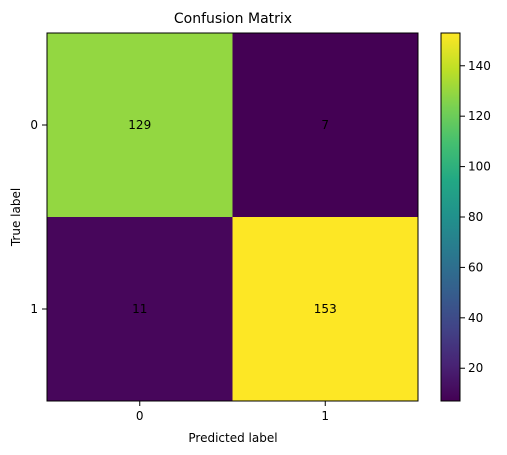  What do you see at coordinates (34, 125) in the screenshot?
I see `y-tick-label: 0` at bounding box center [34, 125].